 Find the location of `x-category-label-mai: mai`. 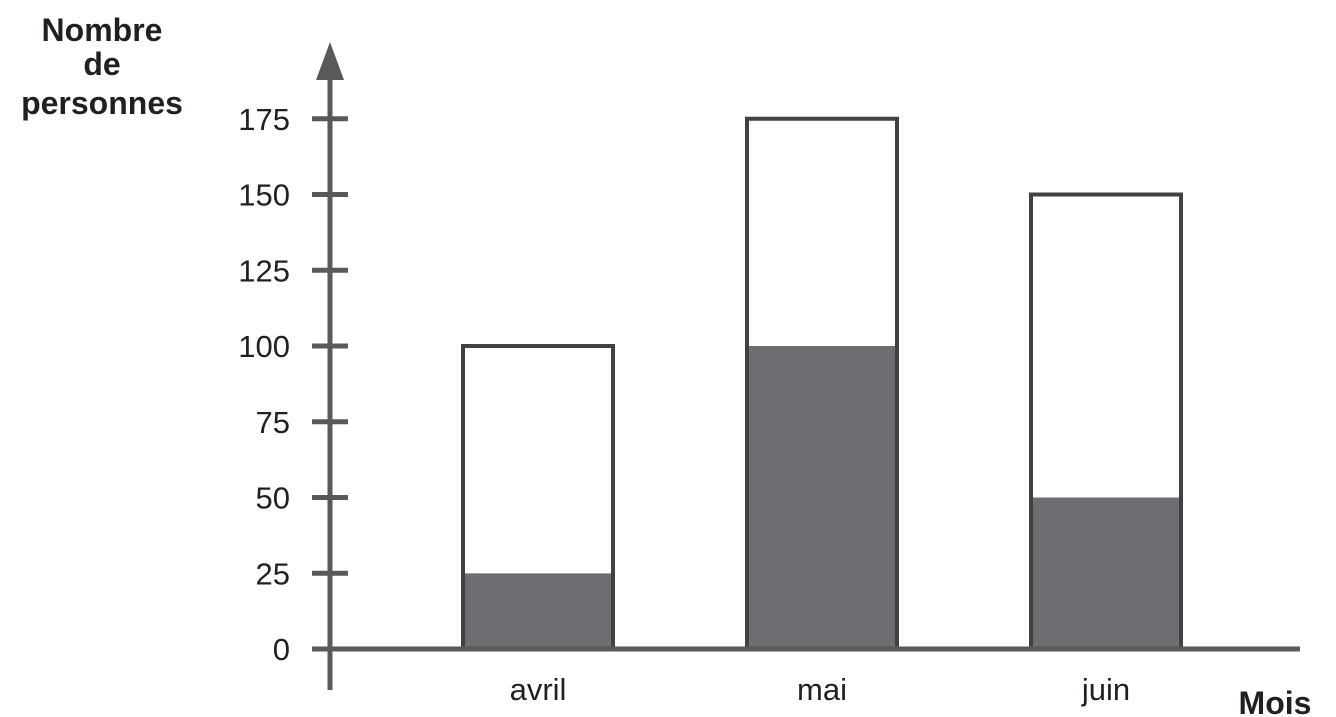

x-category-label-mai: mai is located at coordinates (822, 689).